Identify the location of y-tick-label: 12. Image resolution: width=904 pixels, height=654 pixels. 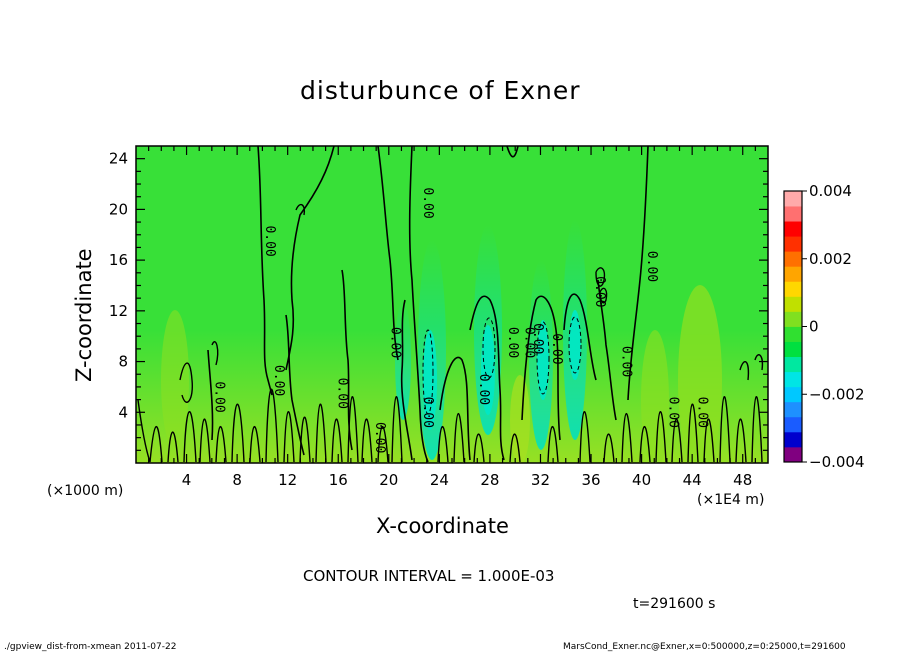
(118, 311).